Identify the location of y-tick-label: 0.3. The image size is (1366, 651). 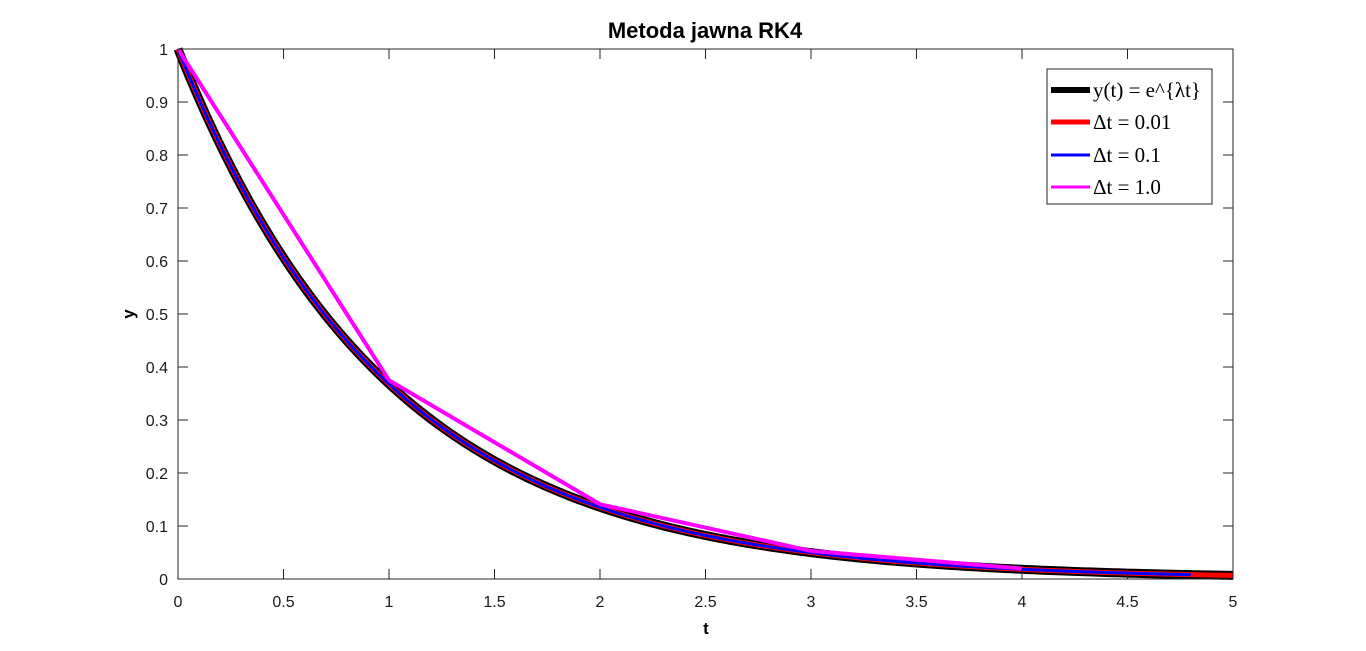
(157, 421).